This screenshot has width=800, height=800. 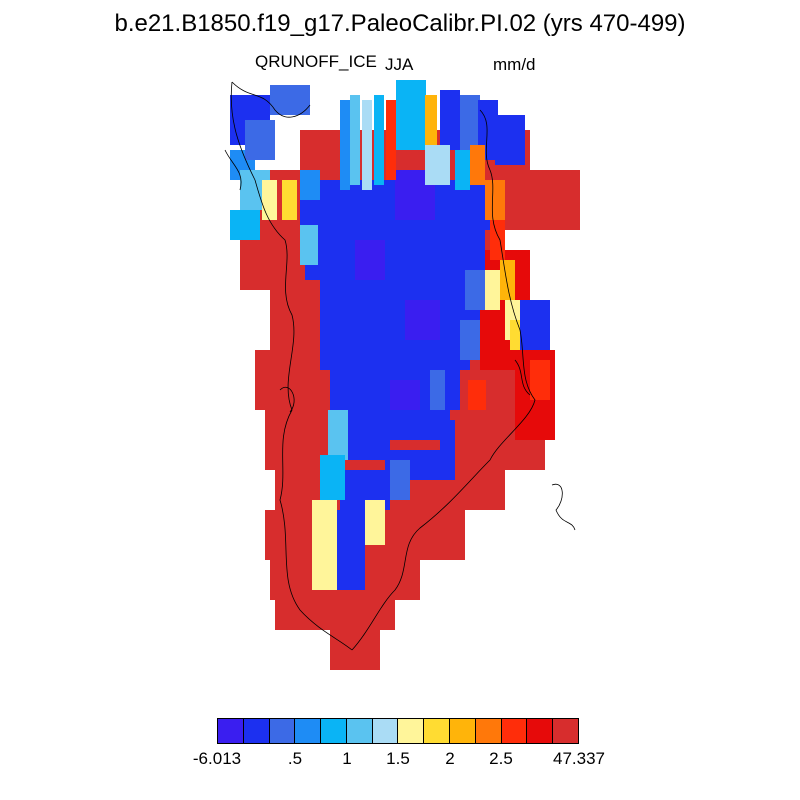 I want to click on colorbar-tick-label: 2, so click(x=450, y=758).